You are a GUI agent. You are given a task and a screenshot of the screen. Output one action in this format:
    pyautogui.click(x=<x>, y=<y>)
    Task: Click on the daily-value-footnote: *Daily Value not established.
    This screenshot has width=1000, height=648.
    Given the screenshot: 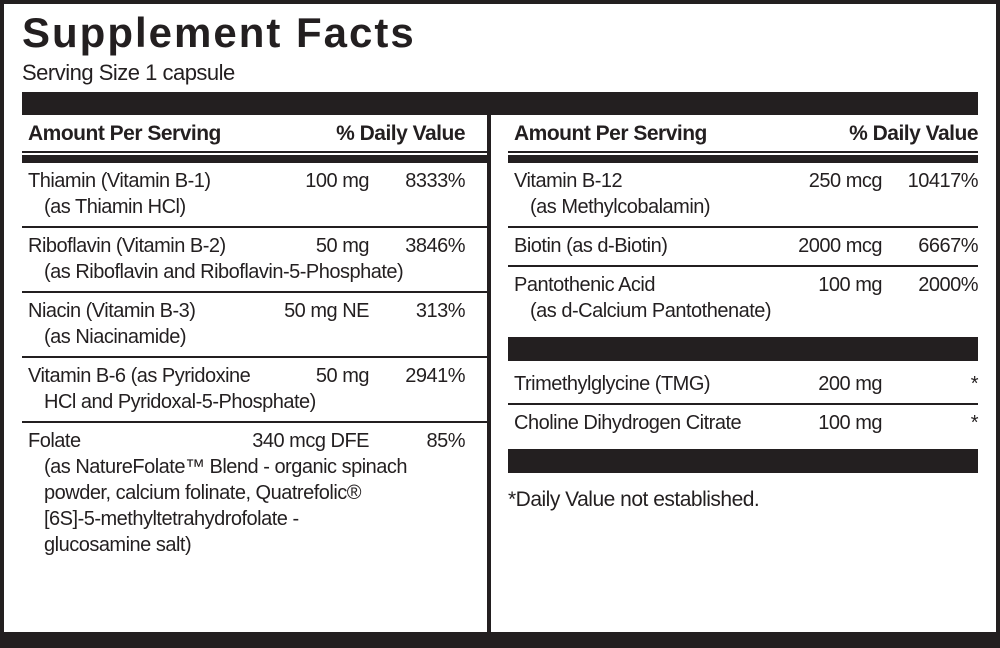 What is the action you would take?
    pyautogui.click(x=634, y=499)
    